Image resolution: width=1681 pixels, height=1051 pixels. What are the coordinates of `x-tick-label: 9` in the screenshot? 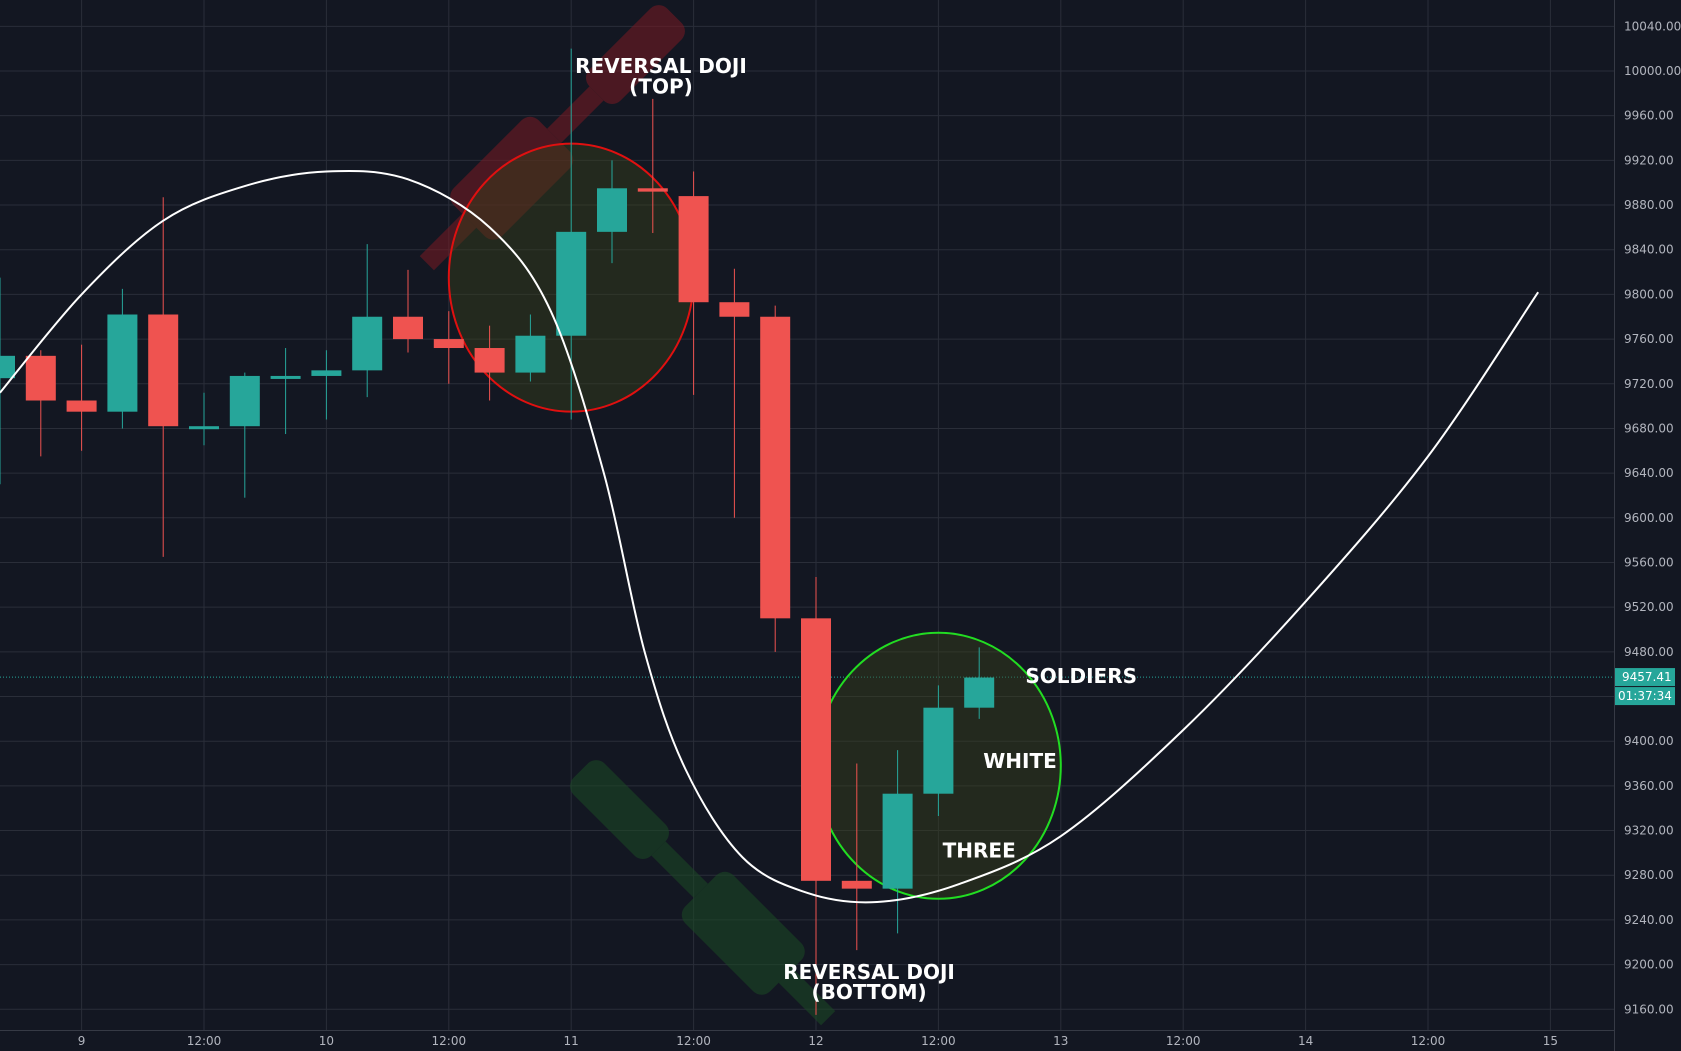 It's located at (82, 1041).